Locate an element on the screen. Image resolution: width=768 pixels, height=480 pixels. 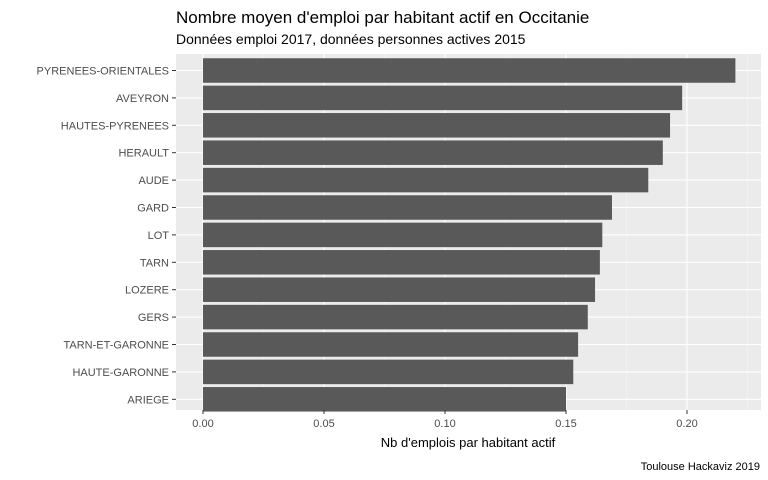
y-tick-label: ARIEGE is located at coordinates (148, 400).